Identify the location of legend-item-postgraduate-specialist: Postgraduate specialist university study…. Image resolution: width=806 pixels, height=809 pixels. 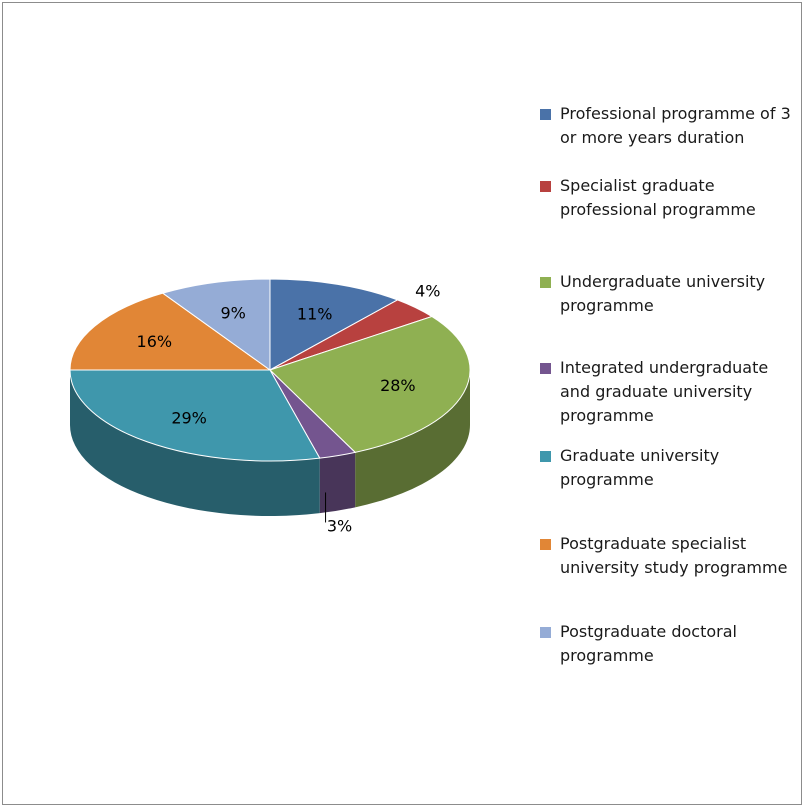
(667, 576).